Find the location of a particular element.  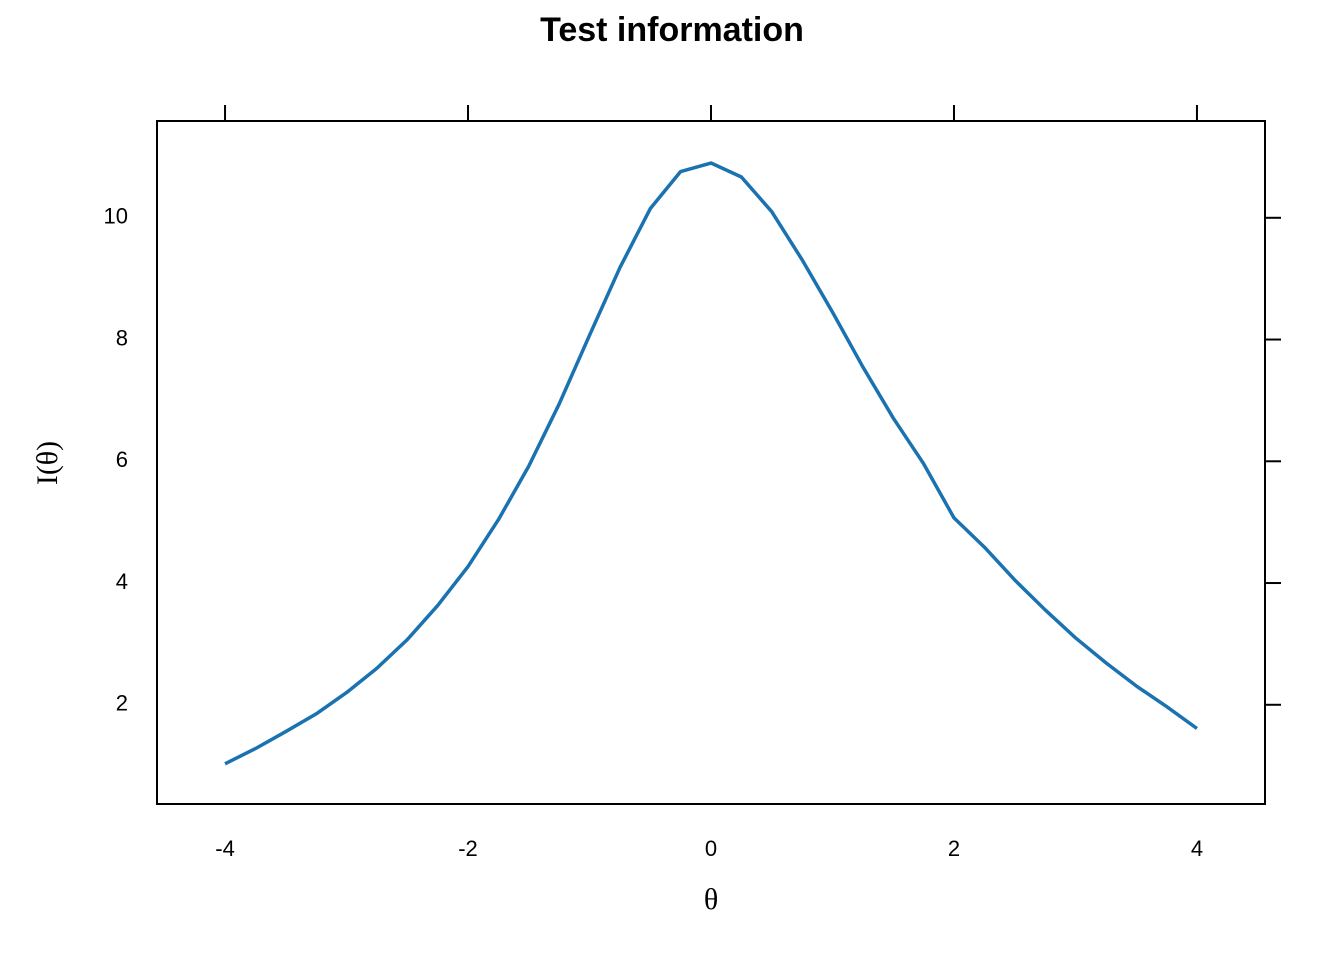

chart-title: Test information is located at coordinates (672, 30).